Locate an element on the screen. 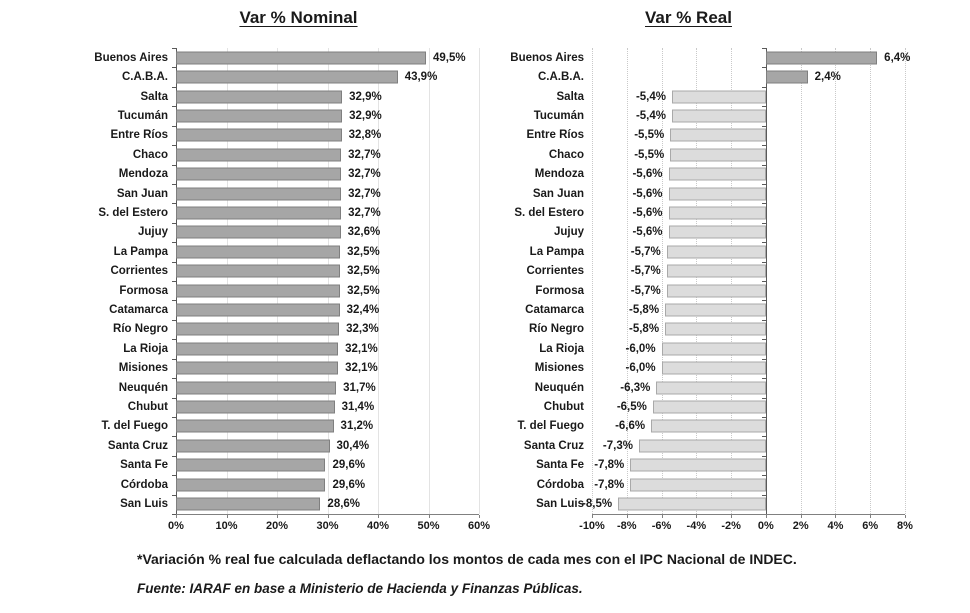 The image size is (970, 613). chart-row: Chubut 31,4% is located at coordinates (282, 406).